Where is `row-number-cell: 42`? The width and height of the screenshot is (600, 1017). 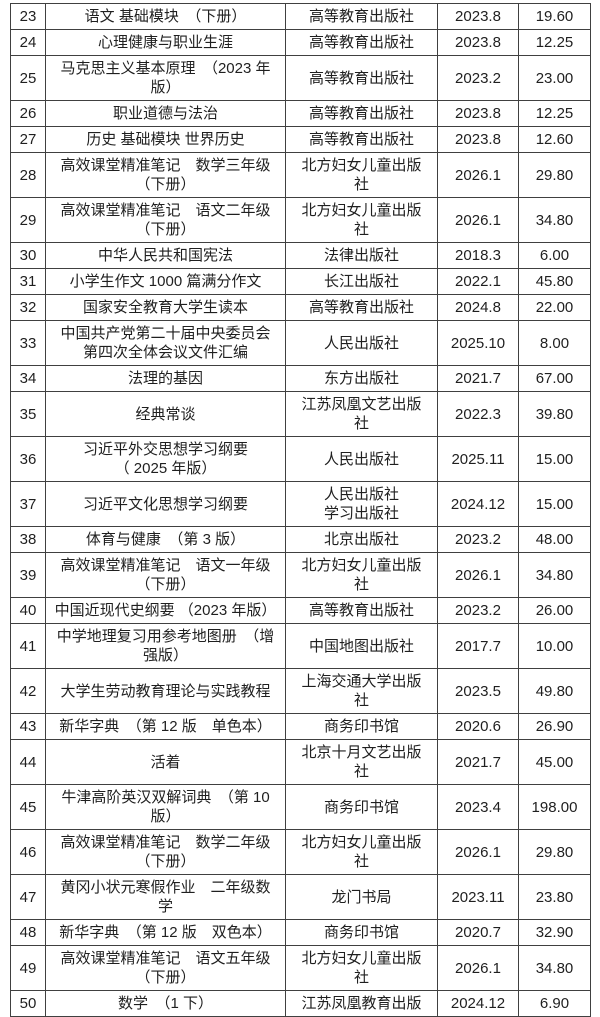
row-number-cell: 42 is located at coordinates (28, 691).